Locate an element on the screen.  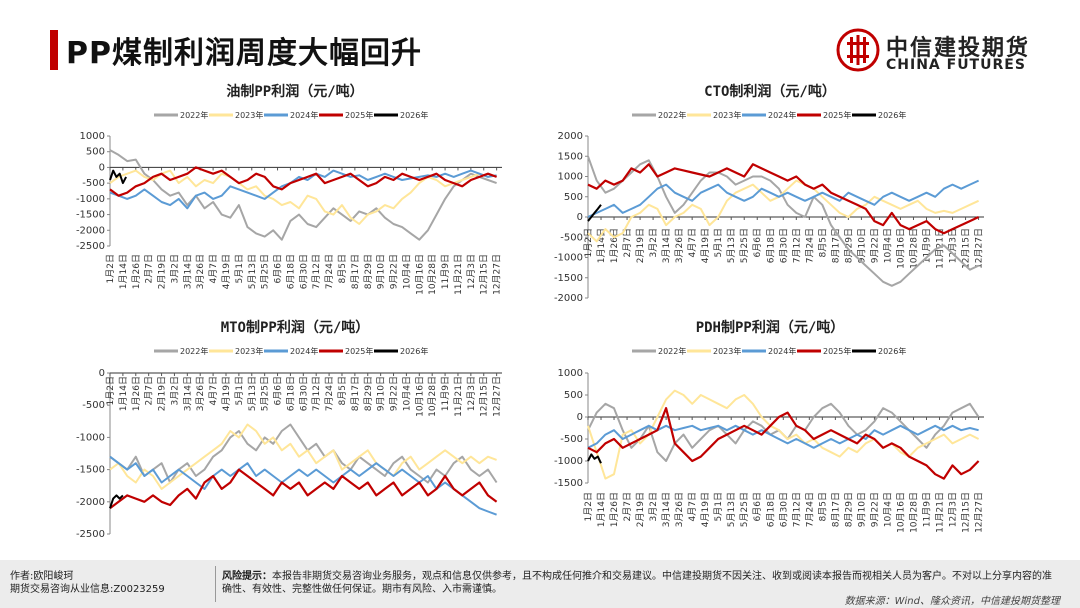
y-tick-label: -2000 is located at coordinates (90, 230).